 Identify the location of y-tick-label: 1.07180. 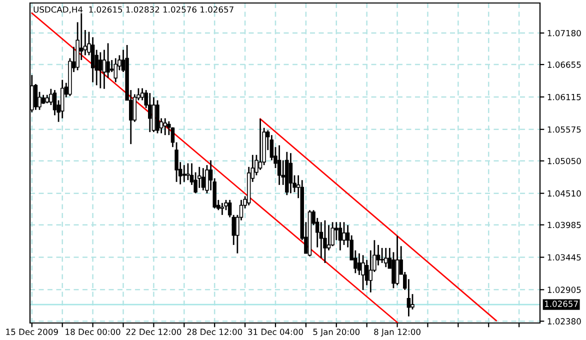
(564, 33).